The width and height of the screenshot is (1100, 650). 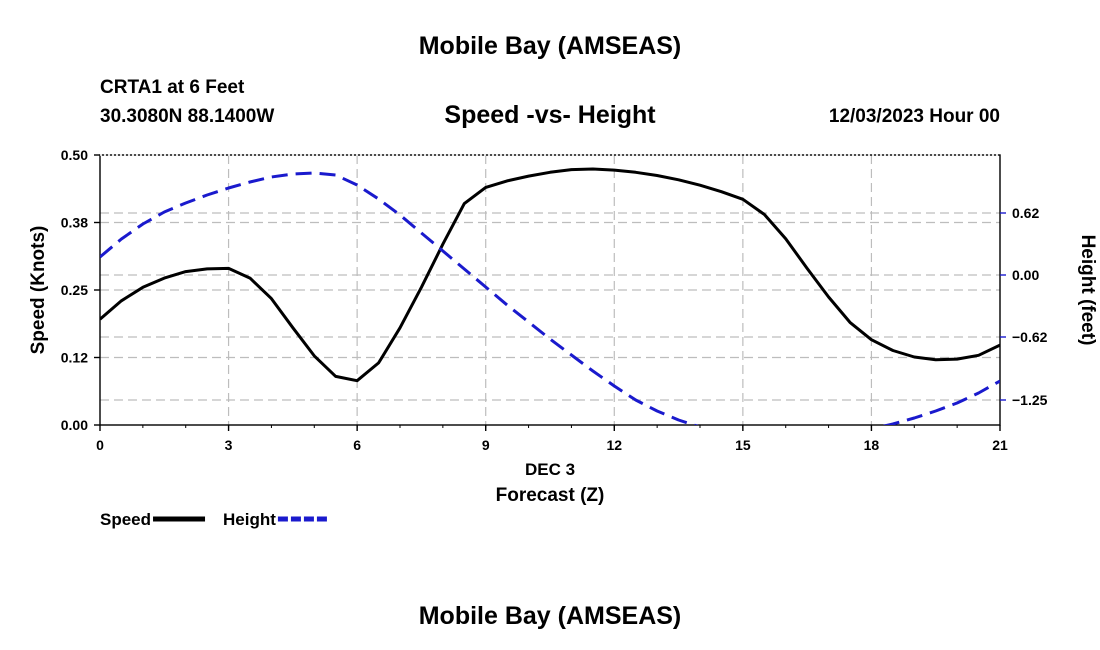 What do you see at coordinates (38, 290) in the screenshot?
I see `y-left-axis-title: Speed (Knots)` at bounding box center [38, 290].